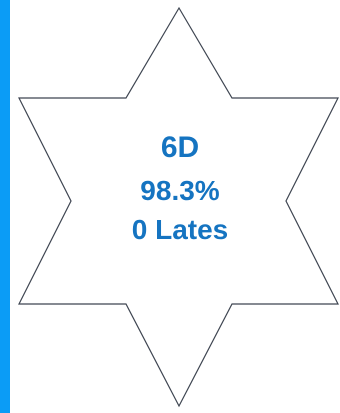 This screenshot has height=413, width=340. I want to click on attendance-percentage: 98.3%, so click(180, 190).